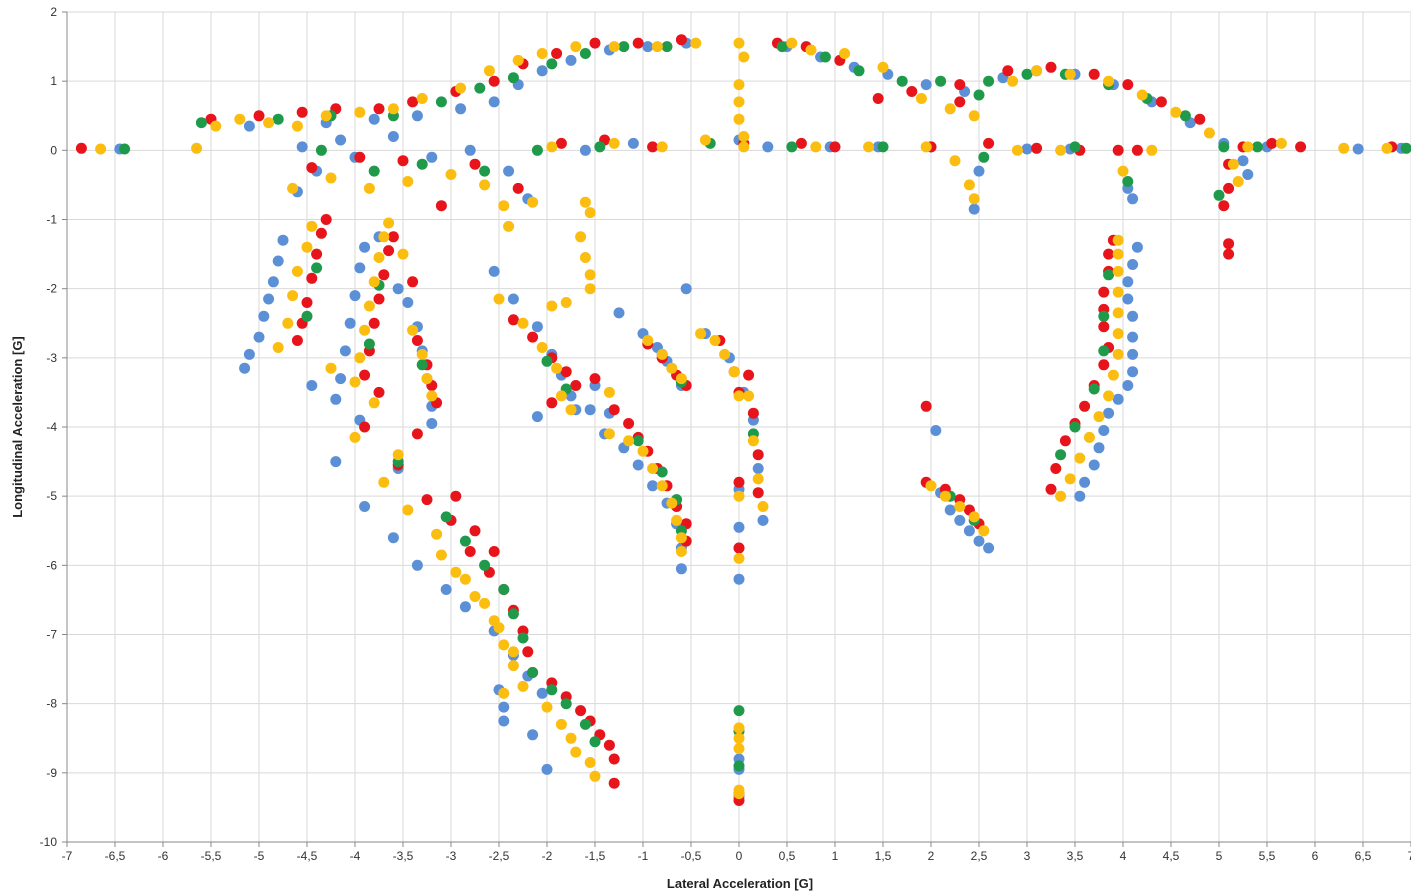 The image size is (1411, 894). Describe the element at coordinates (259, 856) in the screenshot. I see `x-tick-label: -5` at that location.